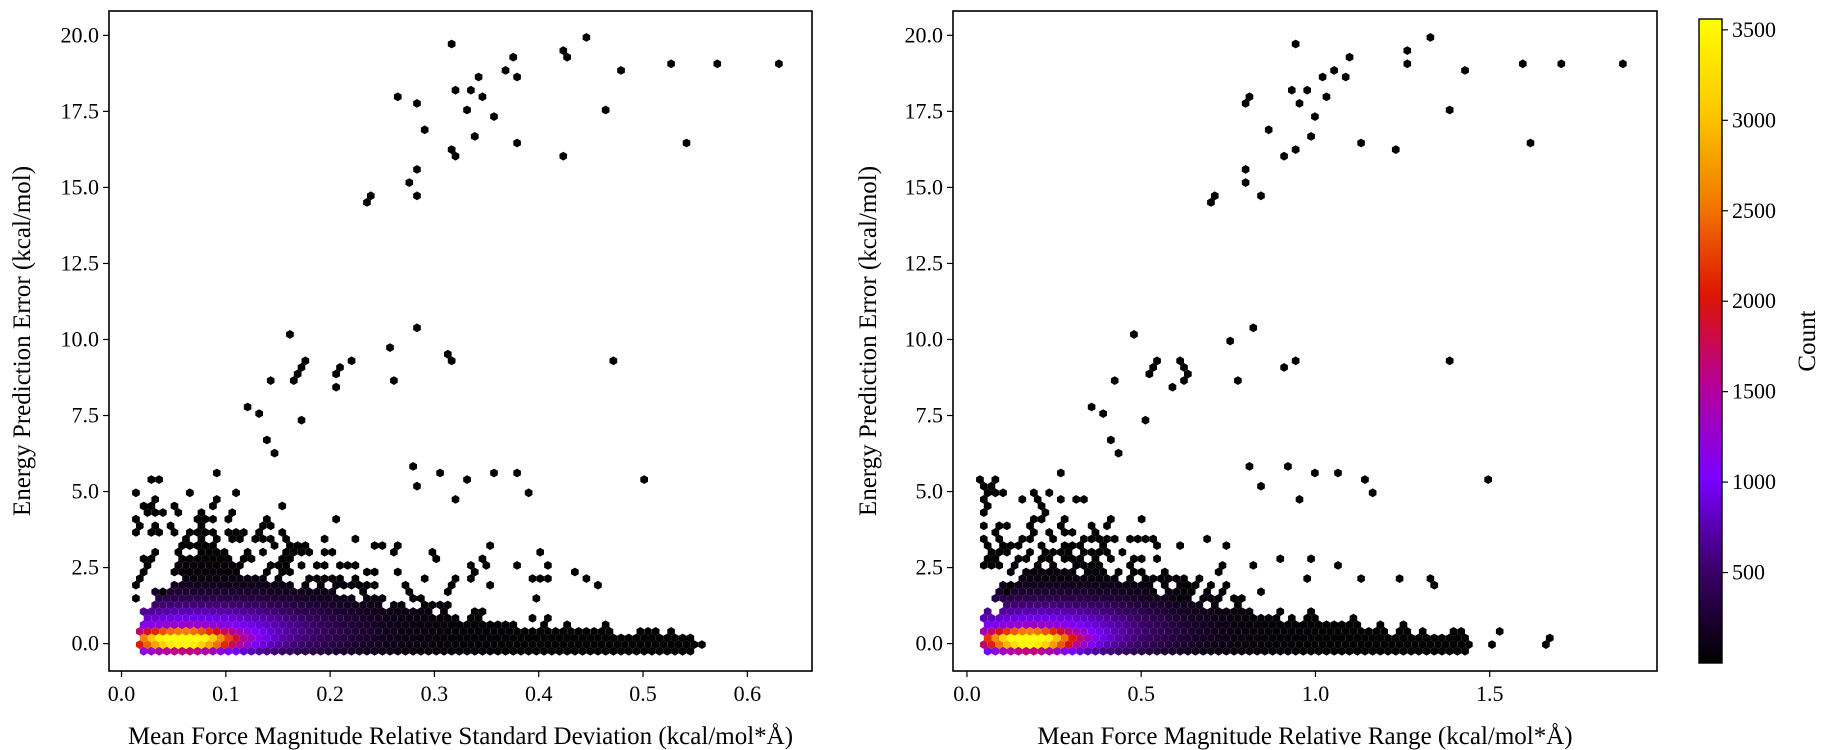 This screenshot has width=1824, height=750. Describe the element at coordinates (86, 491) in the screenshot. I see `y-tick-label: 5.0` at that location.